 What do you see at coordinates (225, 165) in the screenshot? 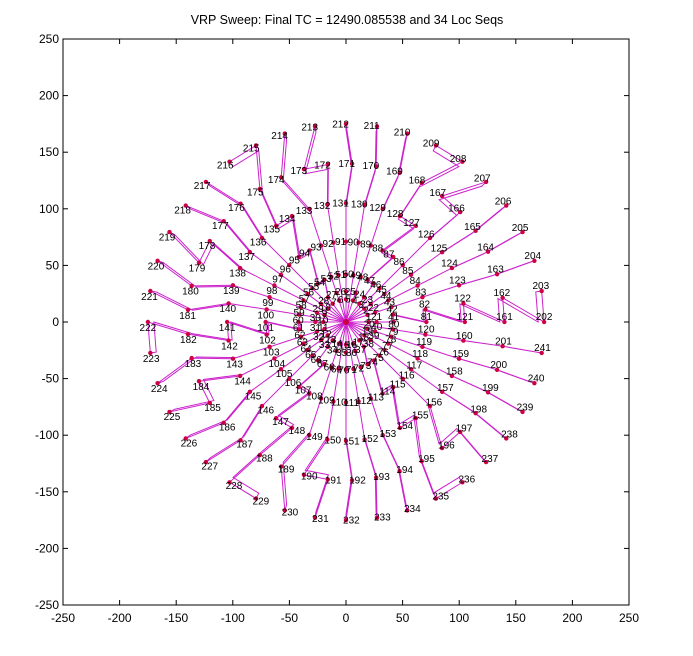
I see `node-label: 216` at bounding box center [225, 165].